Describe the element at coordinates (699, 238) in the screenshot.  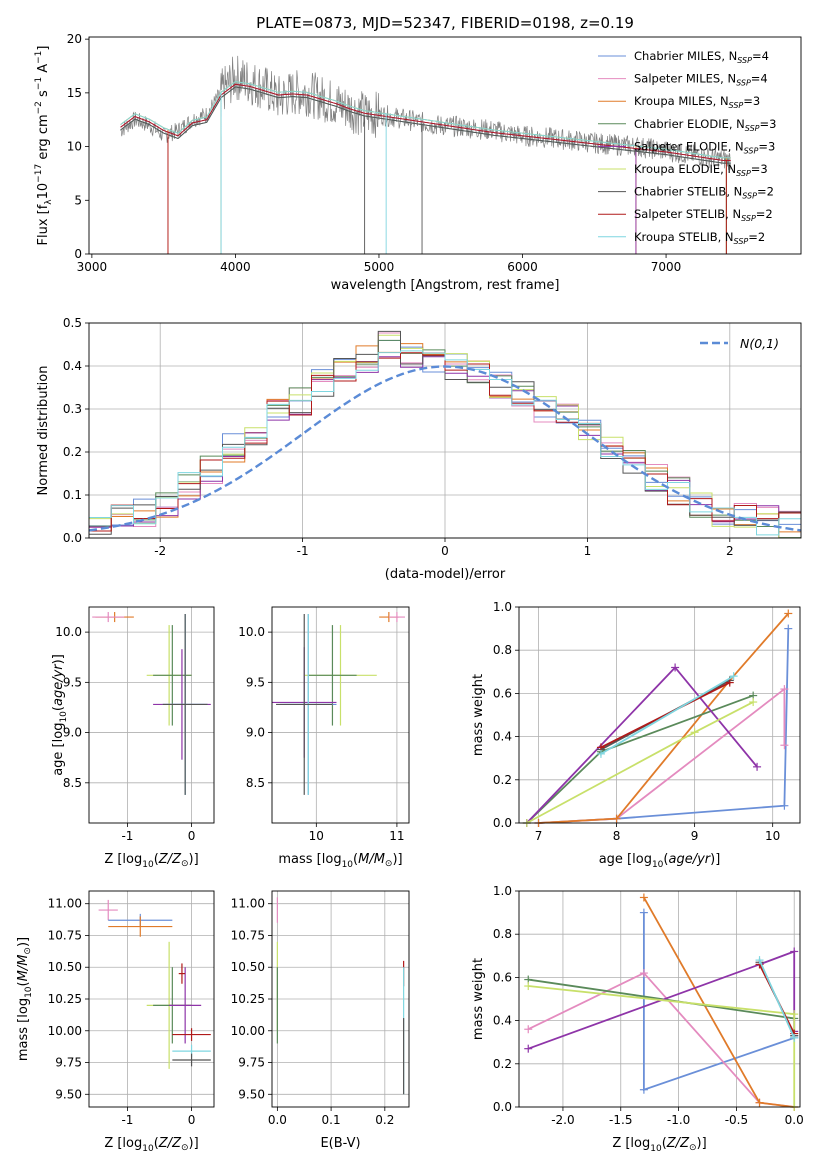
I see `legend-entry: Kroupa STELIB, NSSP=2` at that location.